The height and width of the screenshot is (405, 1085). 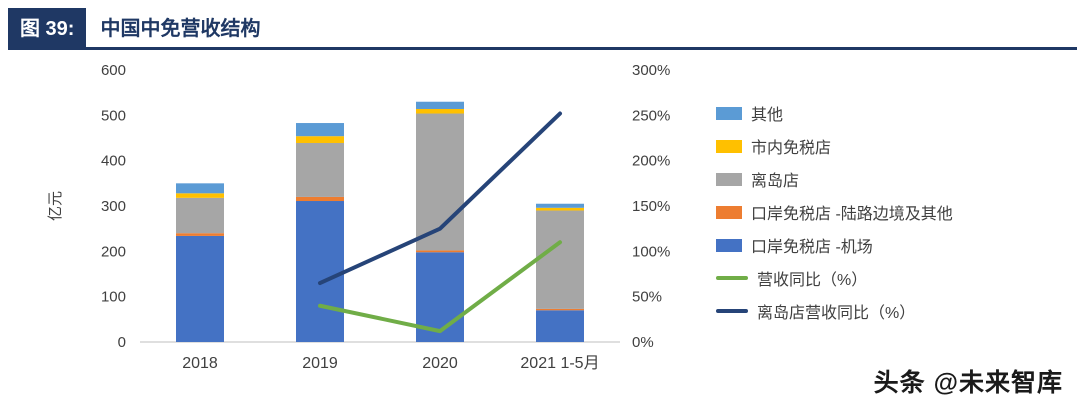 What do you see at coordinates (542, 48) in the screenshot?
I see `header-divider` at bounding box center [542, 48].